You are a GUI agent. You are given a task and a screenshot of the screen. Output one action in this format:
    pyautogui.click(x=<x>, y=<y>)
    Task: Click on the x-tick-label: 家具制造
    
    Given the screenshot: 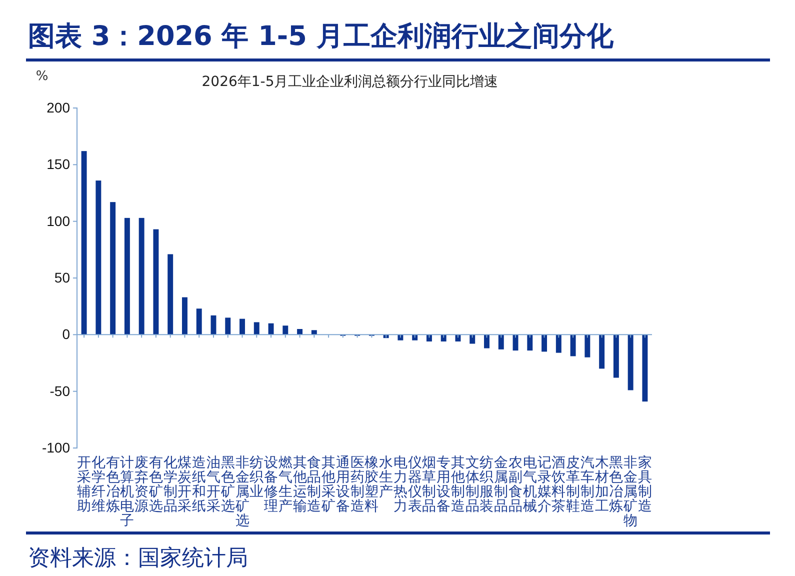 What is the action you would take?
    pyautogui.click(x=645, y=484)
    